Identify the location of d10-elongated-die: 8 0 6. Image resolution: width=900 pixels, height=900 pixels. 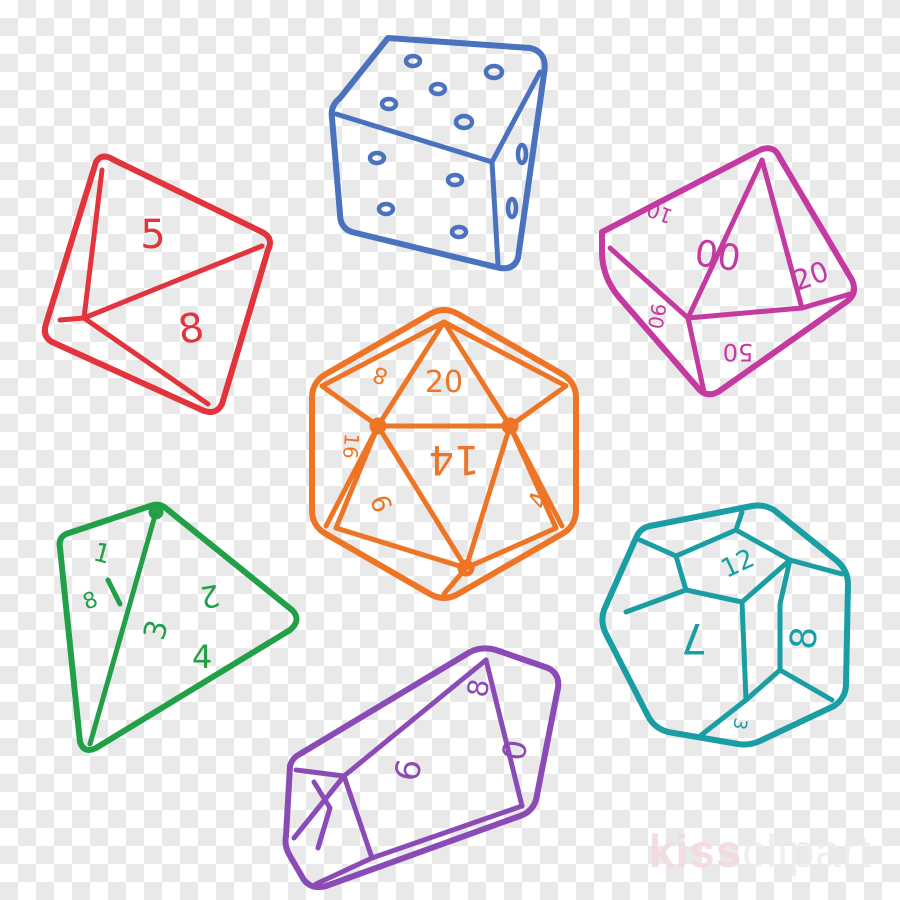
(422, 768).